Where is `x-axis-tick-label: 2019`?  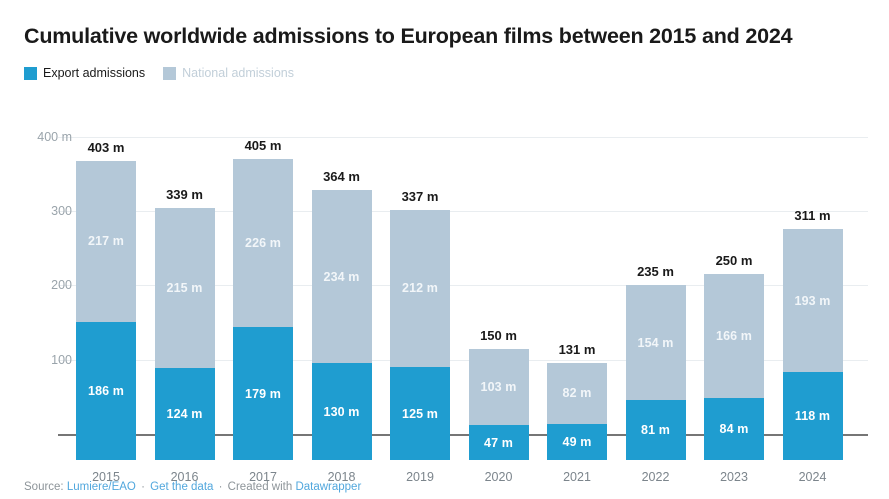 x-axis-tick-label: 2019 is located at coordinates (420, 477).